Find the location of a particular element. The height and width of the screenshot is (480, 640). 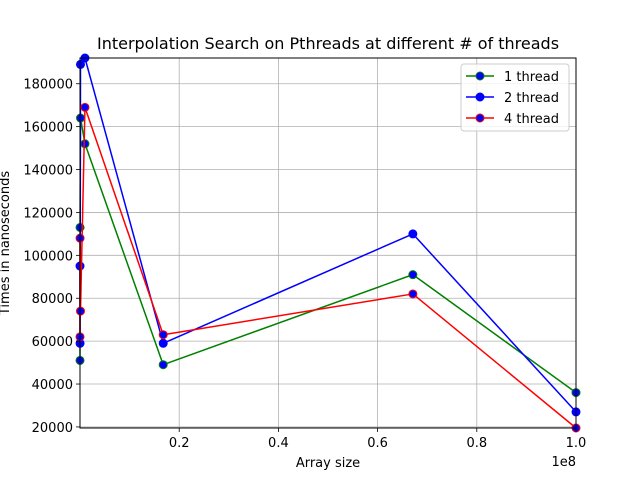

x-tick-label: 0.6 is located at coordinates (377, 443).